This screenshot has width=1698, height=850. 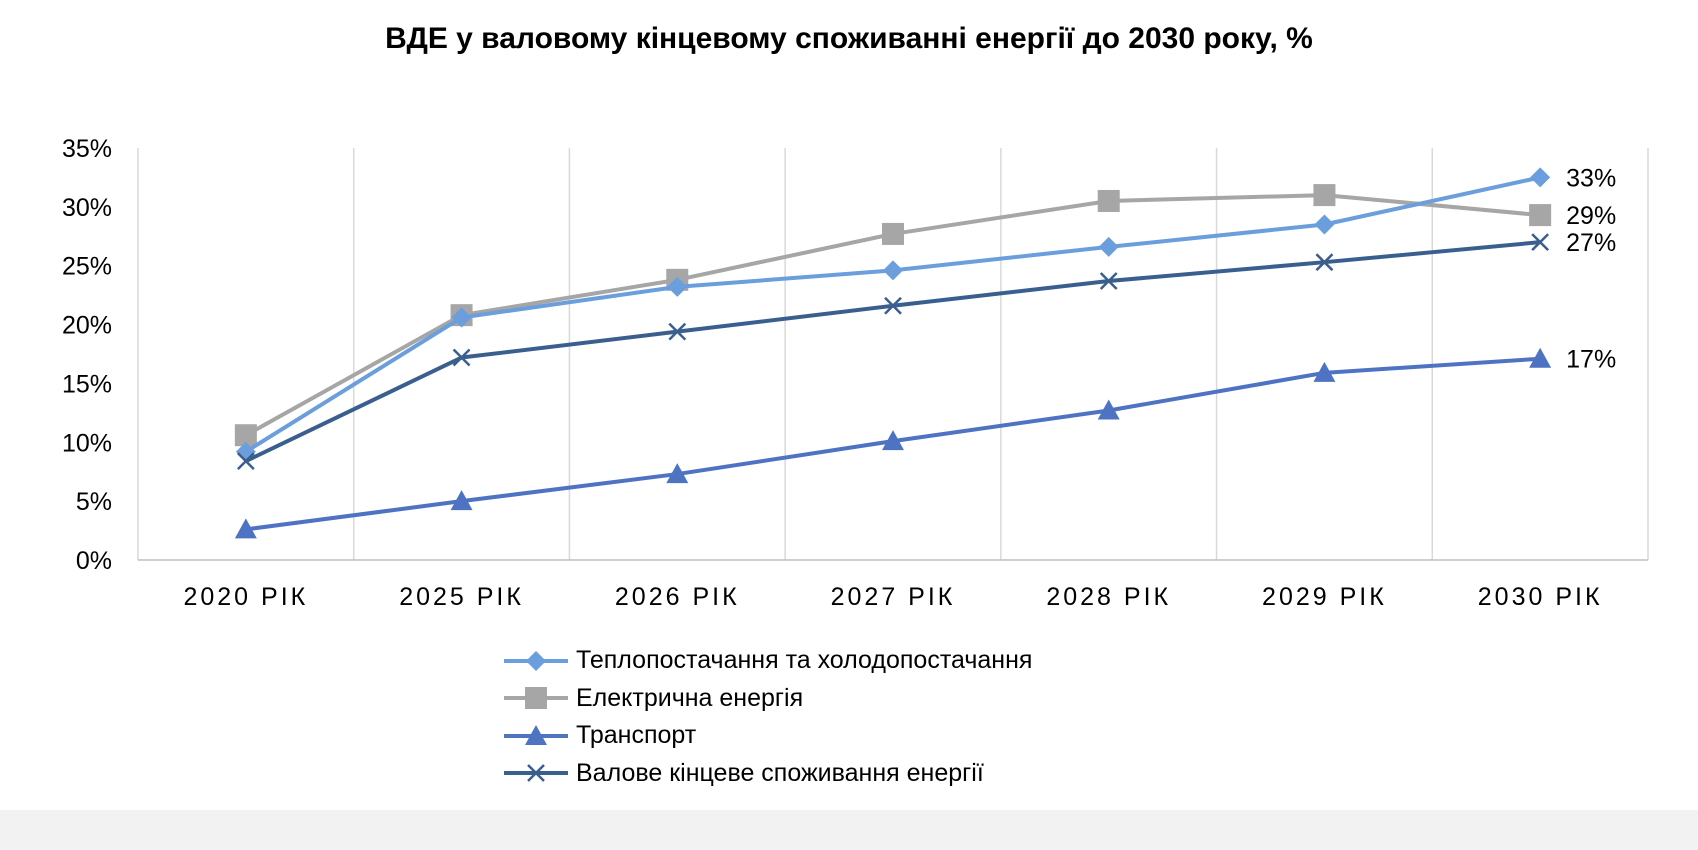 I want to click on data-label: 27%, so click(x=1591, y=243).